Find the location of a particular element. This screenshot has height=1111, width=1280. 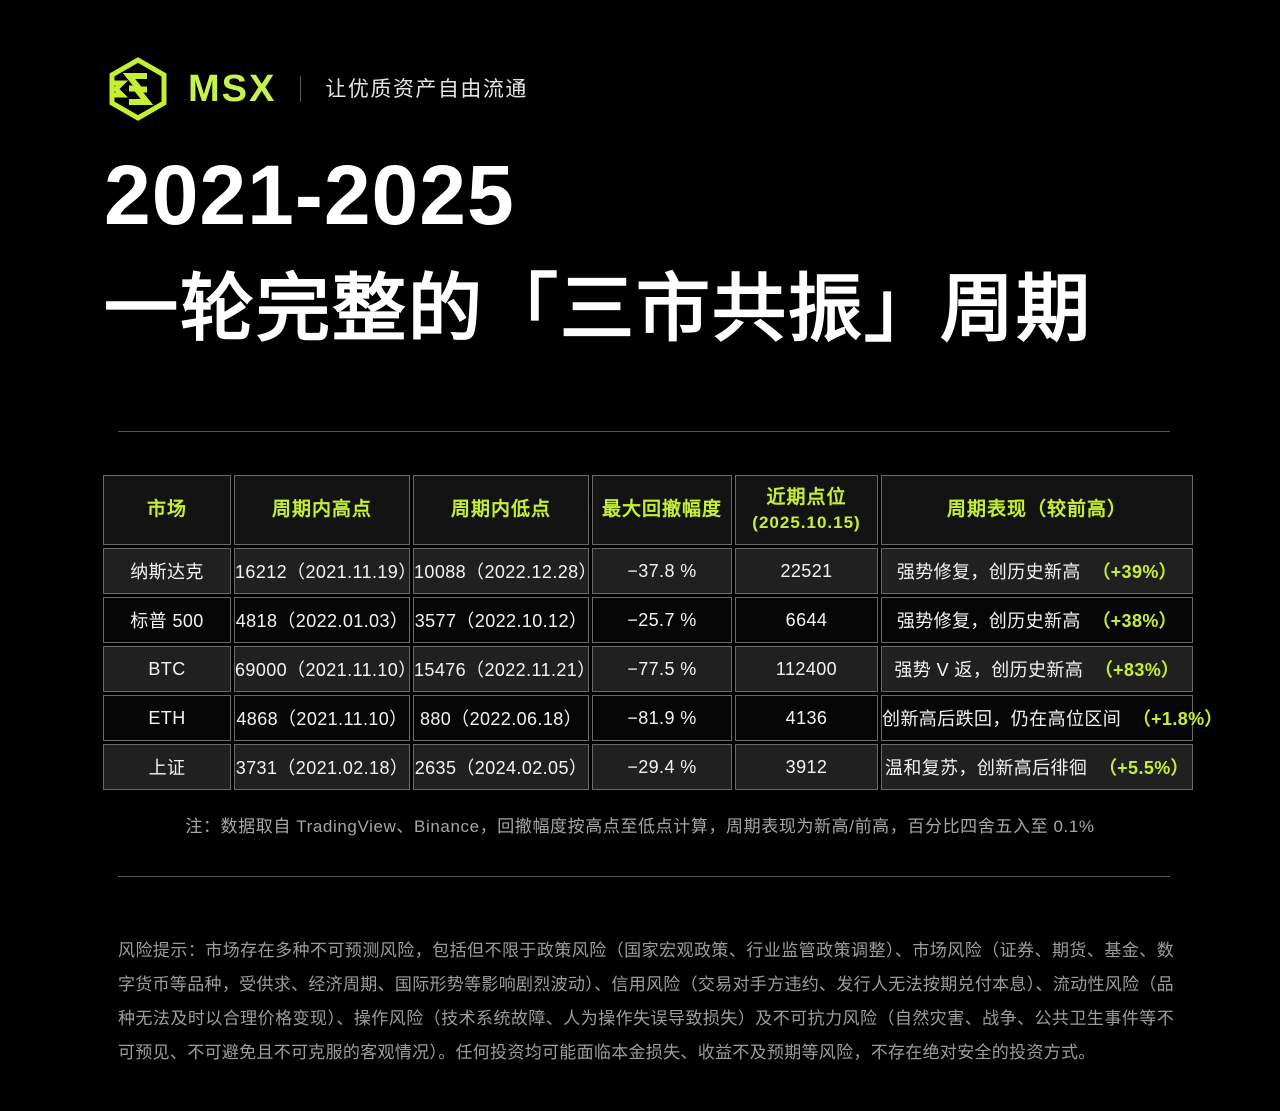

cell-cycle-low: 15476（2022.11.21） is located at coordinates (504, 669).